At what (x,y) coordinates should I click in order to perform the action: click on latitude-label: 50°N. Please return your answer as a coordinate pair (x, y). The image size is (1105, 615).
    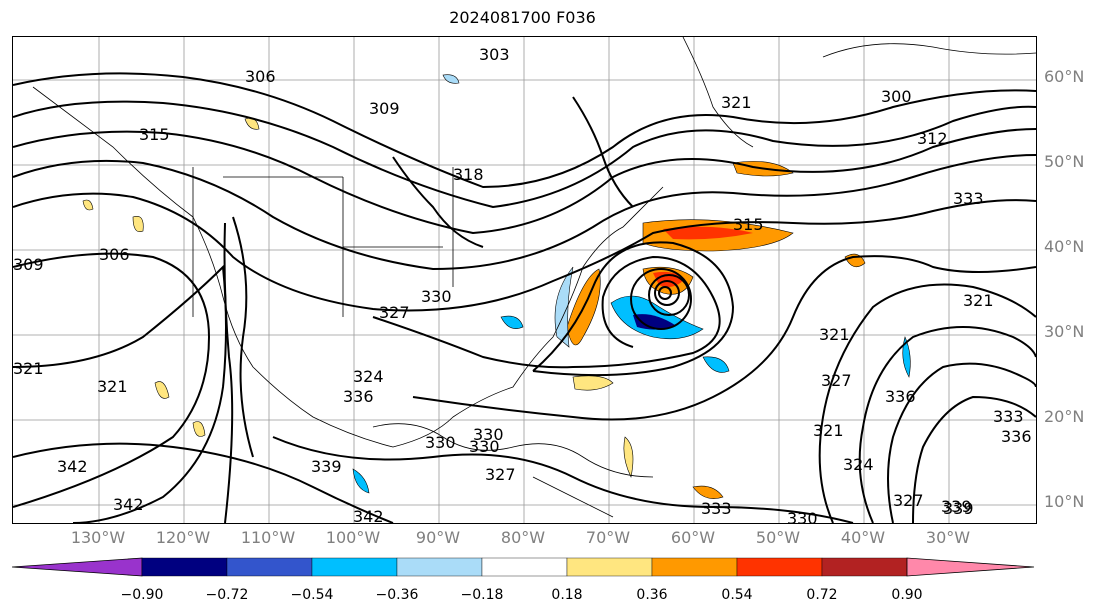
    Looking at the image, I should click on (1064, 161).